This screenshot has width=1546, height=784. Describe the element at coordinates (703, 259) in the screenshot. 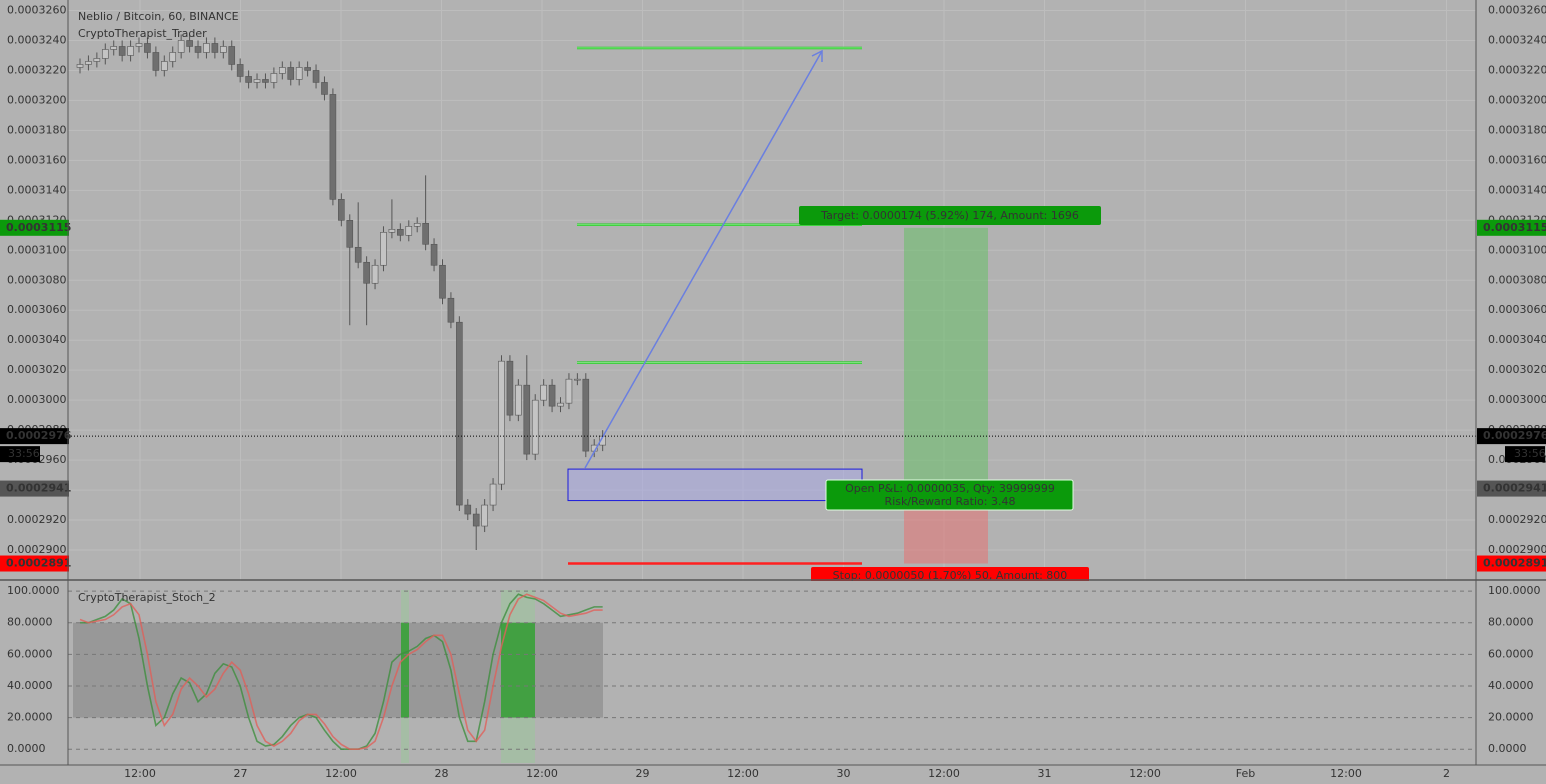

I see `trend-arrow` at that location.